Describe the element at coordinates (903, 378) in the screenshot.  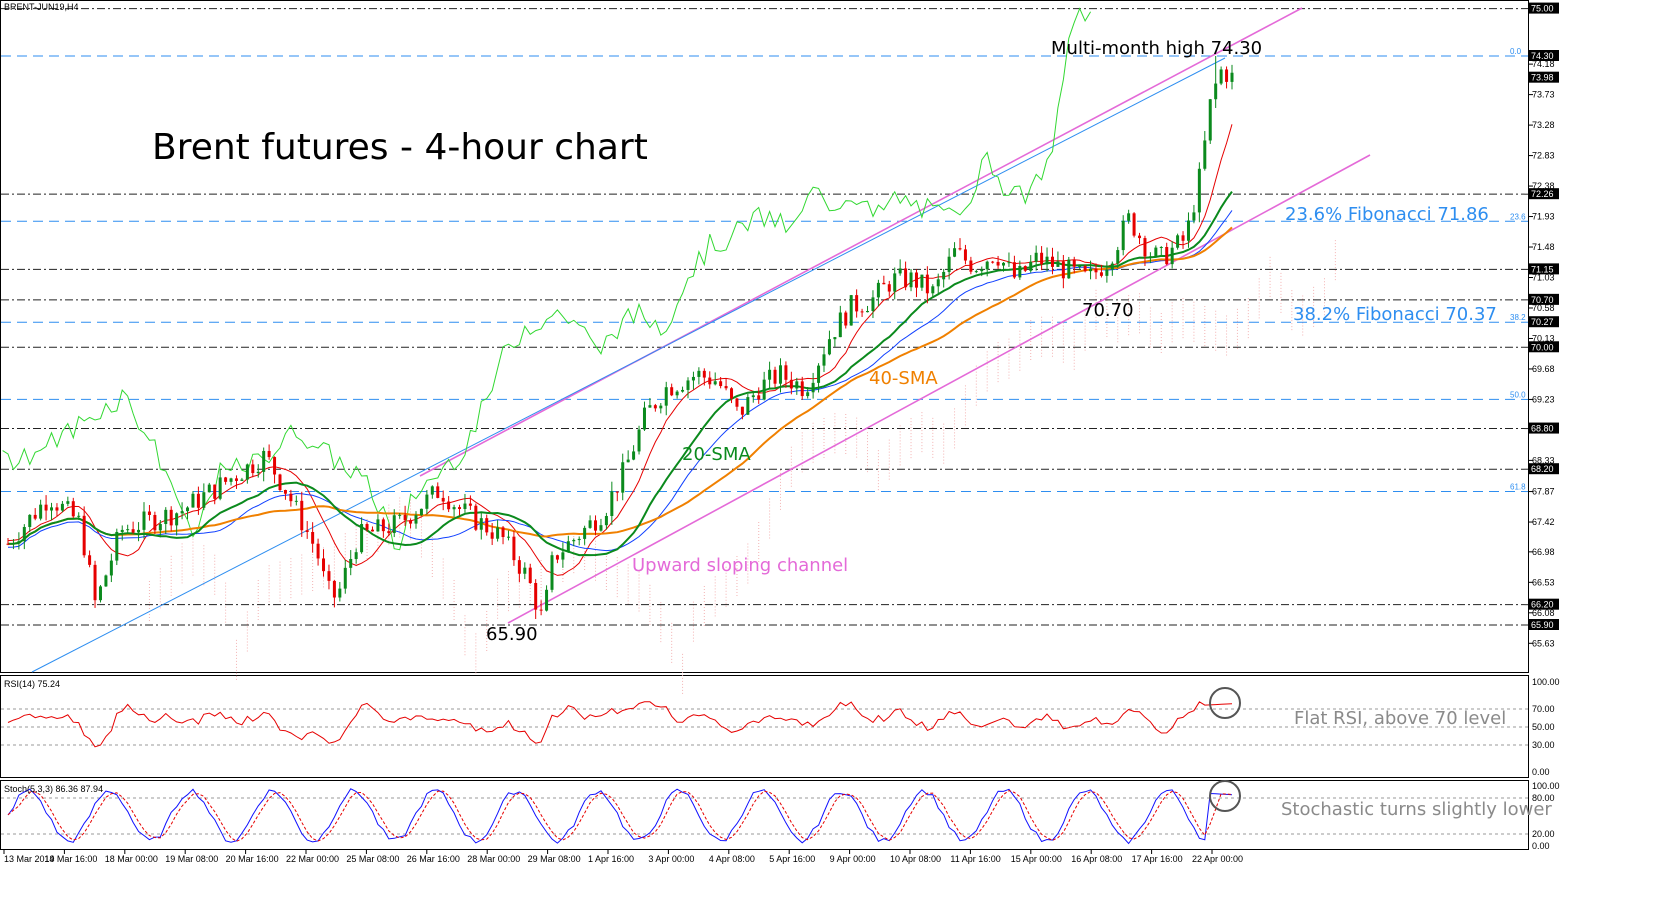
I see `annotation-40-sma: 40-SMA` at that location.